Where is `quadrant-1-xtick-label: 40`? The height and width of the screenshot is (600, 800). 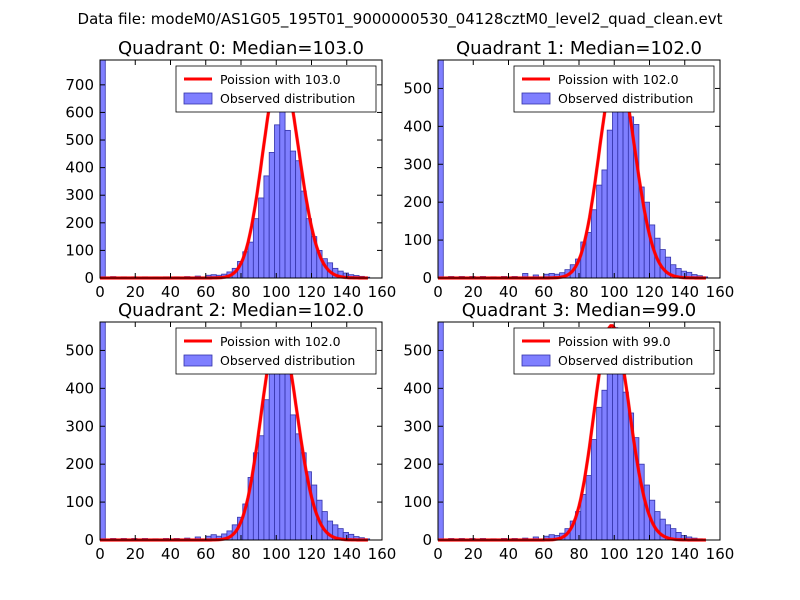 quadrant-1-xtick-label: 40 is located at coordinates (508, 292).